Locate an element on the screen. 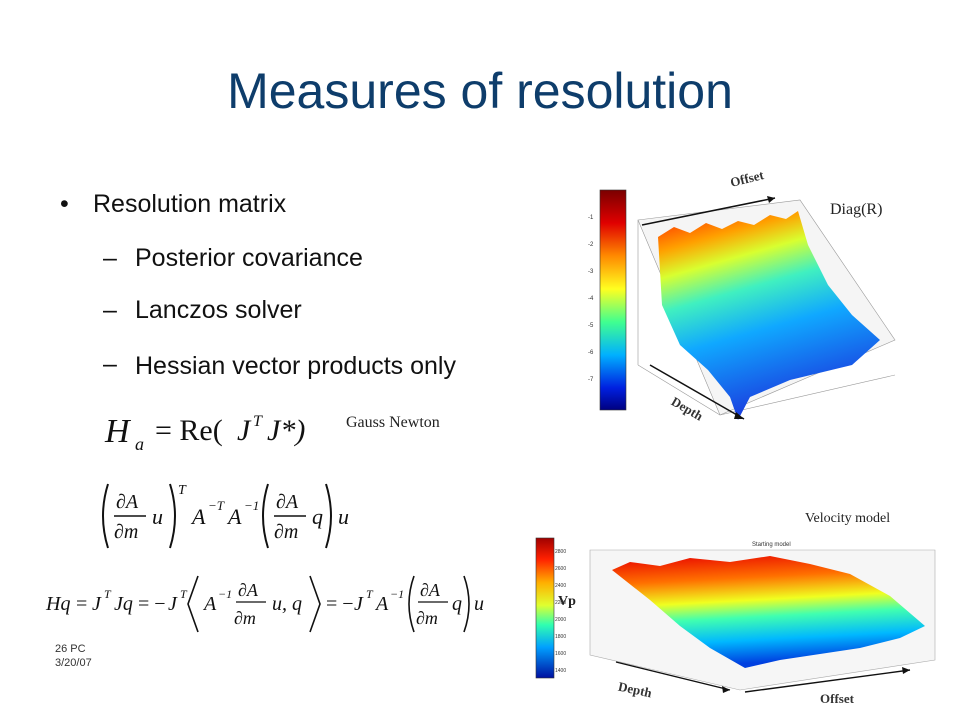 The width and height of the screenshot is (960, 725). dash-1: – is located at coordinates (110, 258).